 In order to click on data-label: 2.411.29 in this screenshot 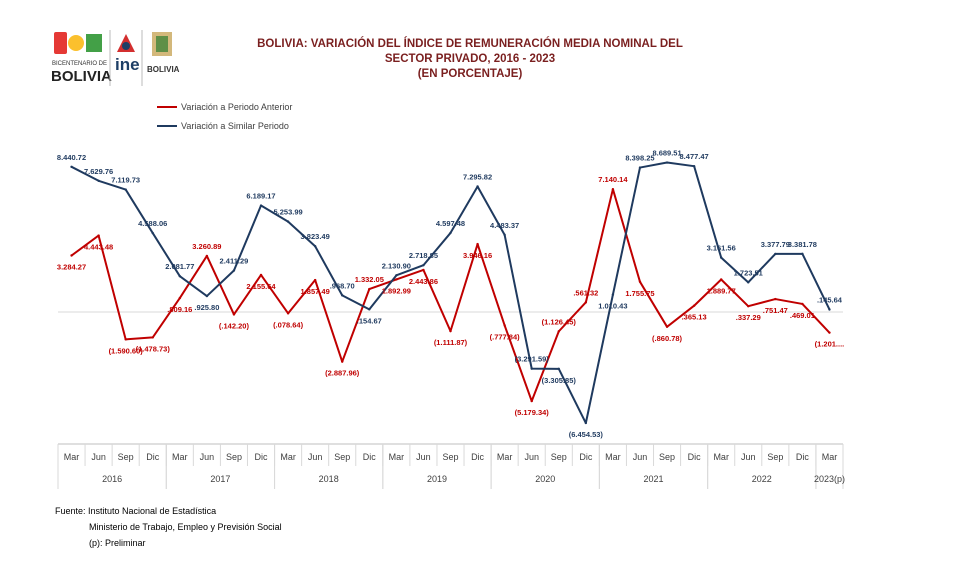, I will do `click(234, 261)`.